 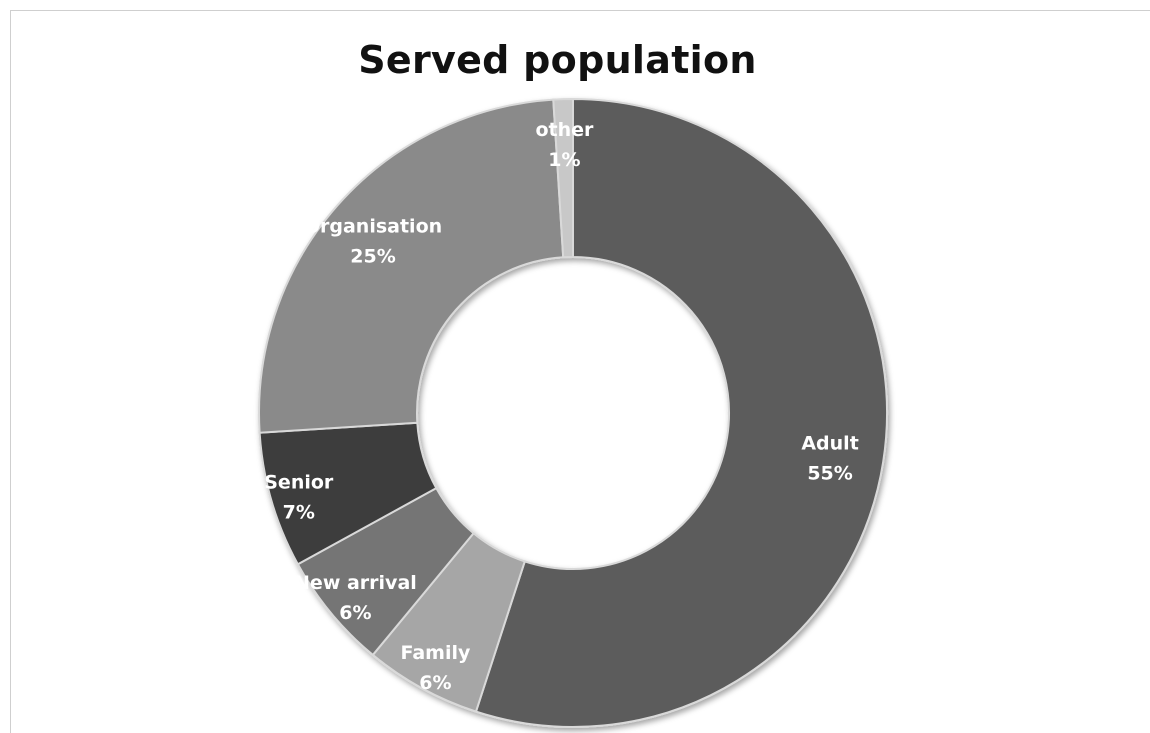 What do you see at coordinates (299, 483) in the screenshot?
I see `data-label-category: Senior` at bounding box center [299, 483].